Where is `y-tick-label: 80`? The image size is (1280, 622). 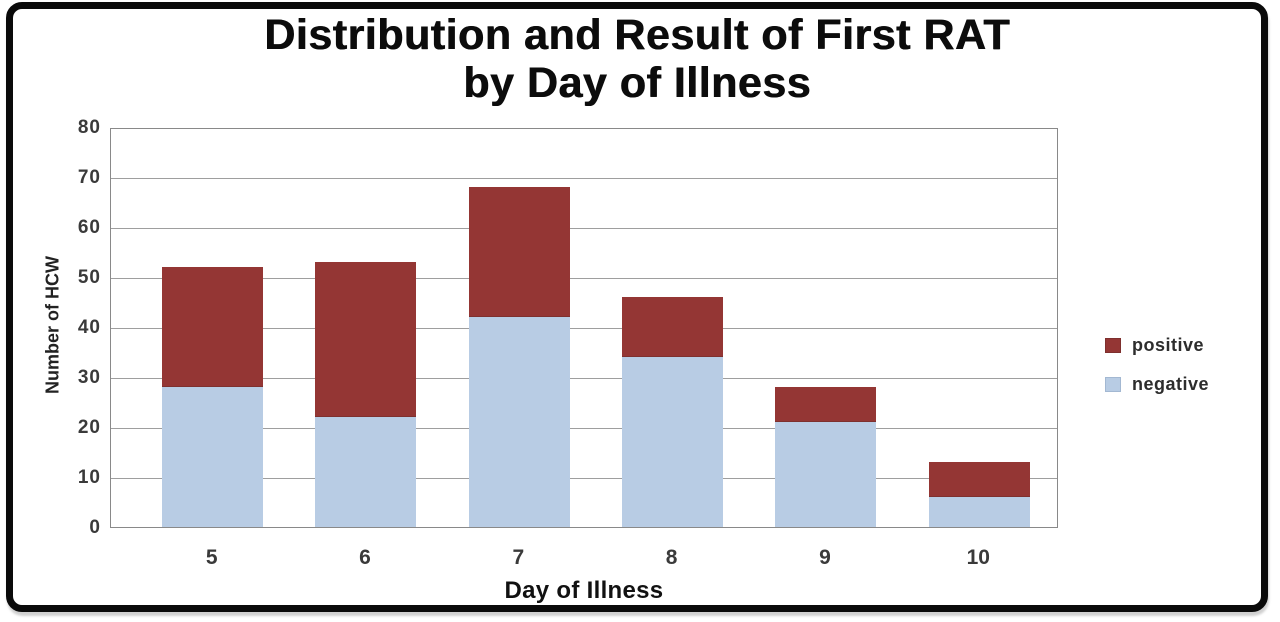 y-tick-label: 80 is located at coordinates (89, 127).